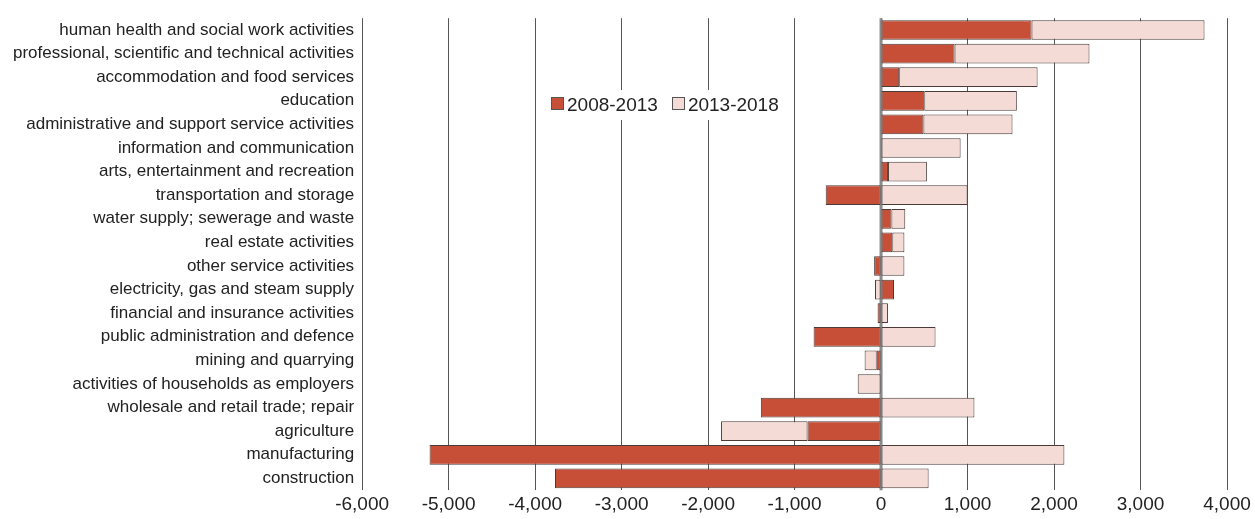 The height and width of the screenshot is (519, 1255). Describe the element at coordinates (183, 53) in the screenshot. I see `y-tick-label: professional, scientific and technical activities` at that location.